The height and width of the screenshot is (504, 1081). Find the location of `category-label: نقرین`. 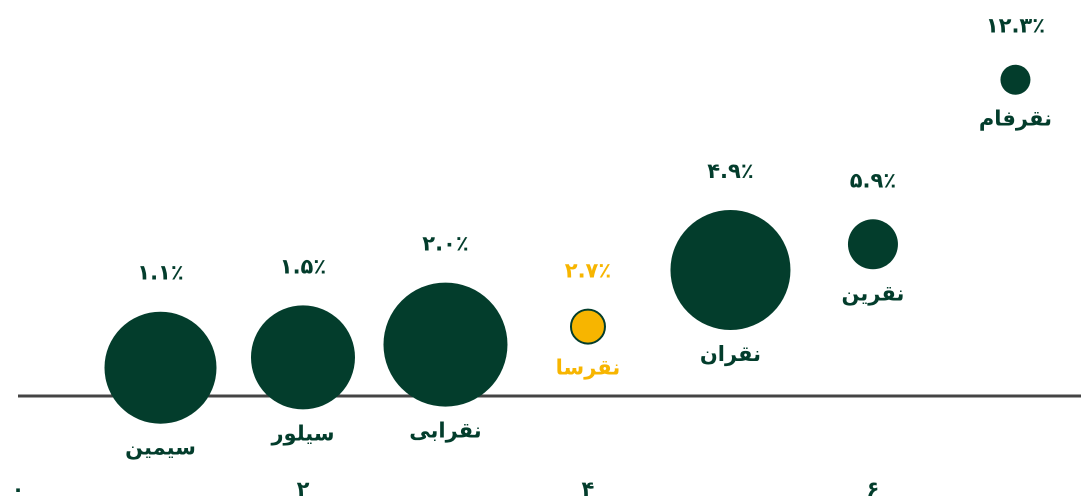

category-label: نقرین is located at coordinates (873, 293).